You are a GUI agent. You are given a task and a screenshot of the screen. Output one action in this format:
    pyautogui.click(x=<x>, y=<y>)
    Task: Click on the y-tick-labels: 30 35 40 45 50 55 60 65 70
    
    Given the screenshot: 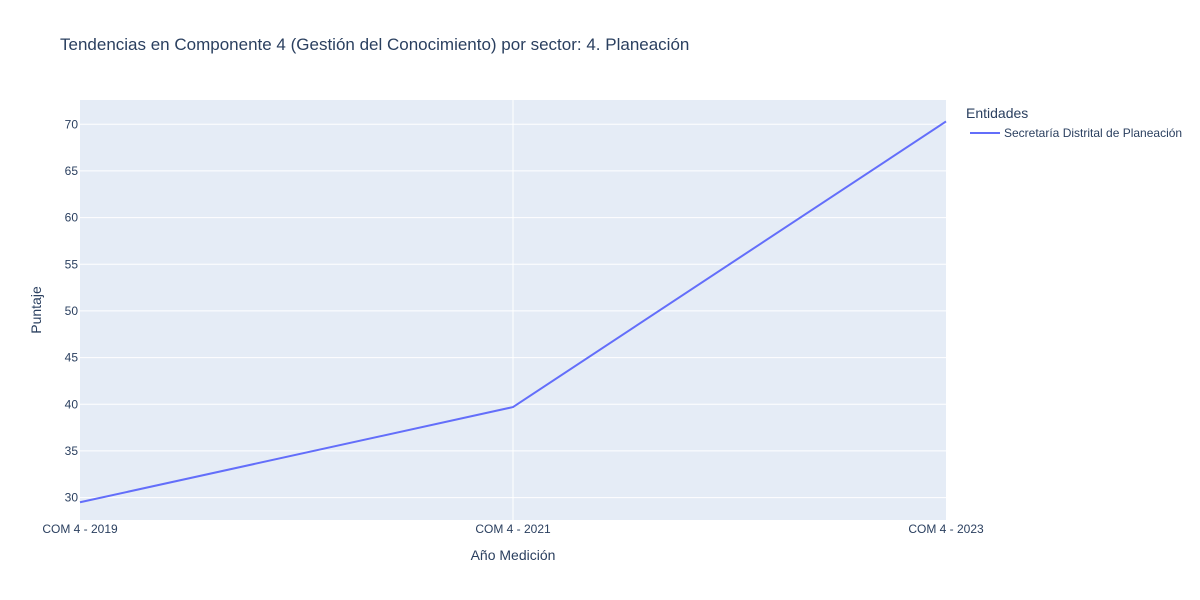 What is the action you would take?
    pyautogui.click(x=72, y=310)
    